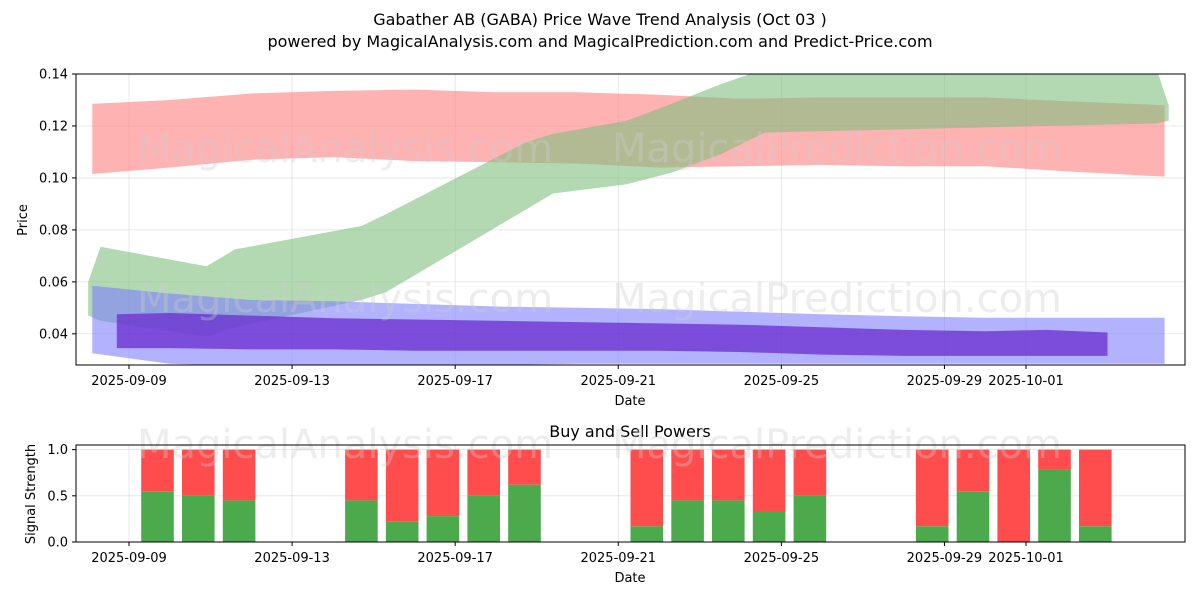 Image resolution: width=1200 pixels, height=600 pixels. Describe the element at coordinates (782, 381) in the screenshot. I see `top-x-tick-label: 2025-09-25` at that location.